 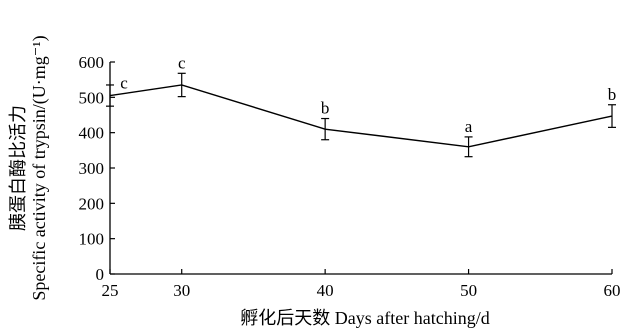 What do you see at coordinates (181, 290) in the screenshot?
I see `x-tick-label: 30` at bounding box center [181, 290].